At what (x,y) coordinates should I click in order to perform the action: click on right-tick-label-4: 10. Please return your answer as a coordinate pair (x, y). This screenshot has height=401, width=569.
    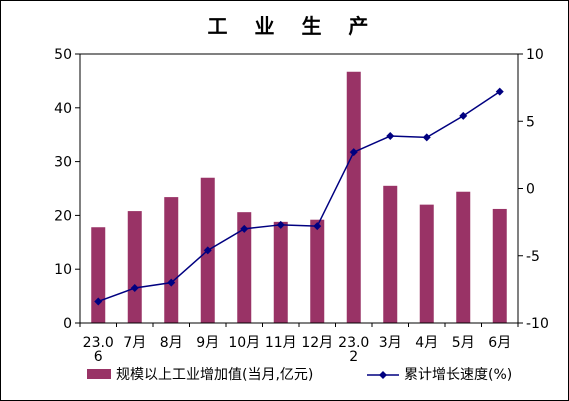
    Looking at the image, I should click on (535, 55).